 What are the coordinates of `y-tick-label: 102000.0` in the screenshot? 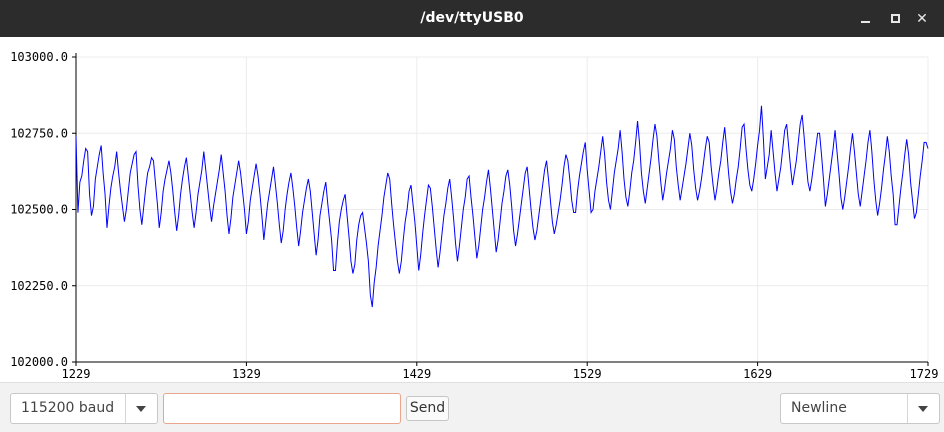 It's located at (39, 362).